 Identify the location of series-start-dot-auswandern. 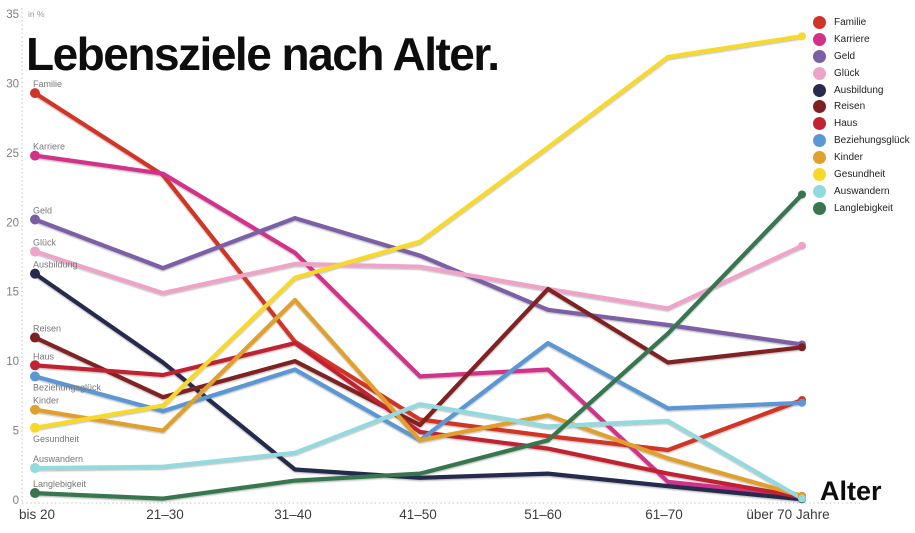
(35, 468).